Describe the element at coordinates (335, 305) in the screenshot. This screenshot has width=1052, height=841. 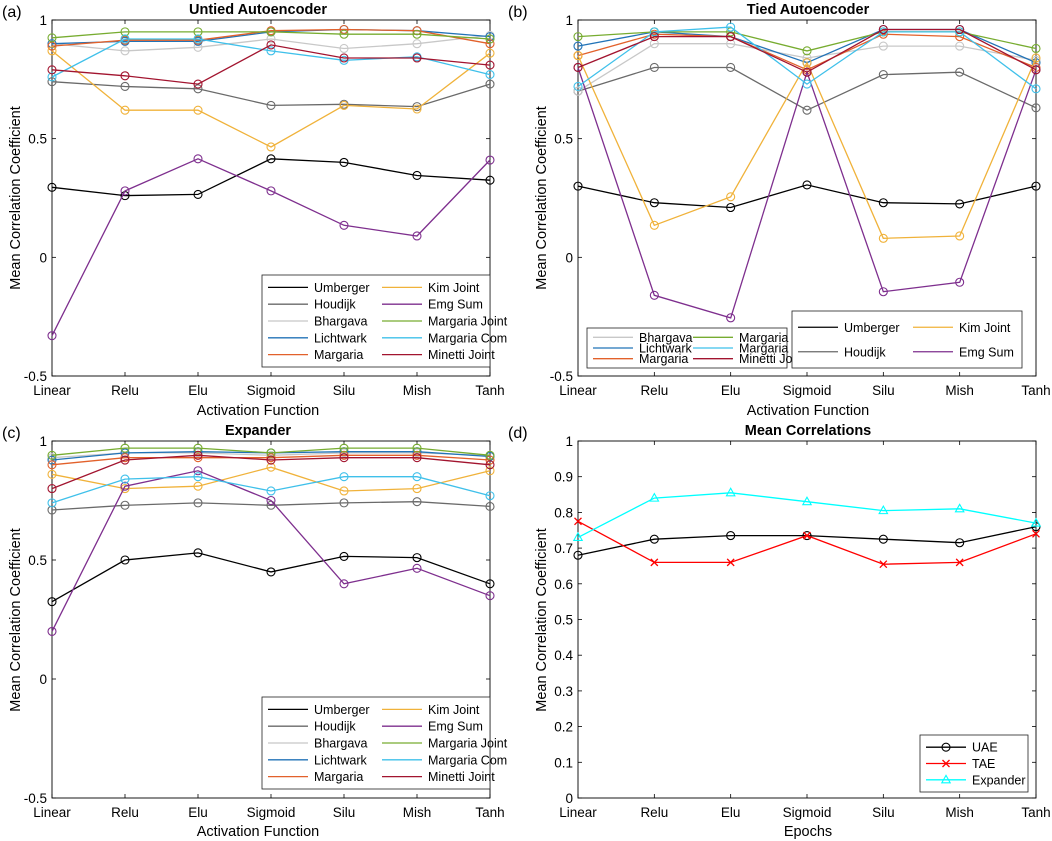
I see `legend-label-houdijk: Houdijk` at that location.